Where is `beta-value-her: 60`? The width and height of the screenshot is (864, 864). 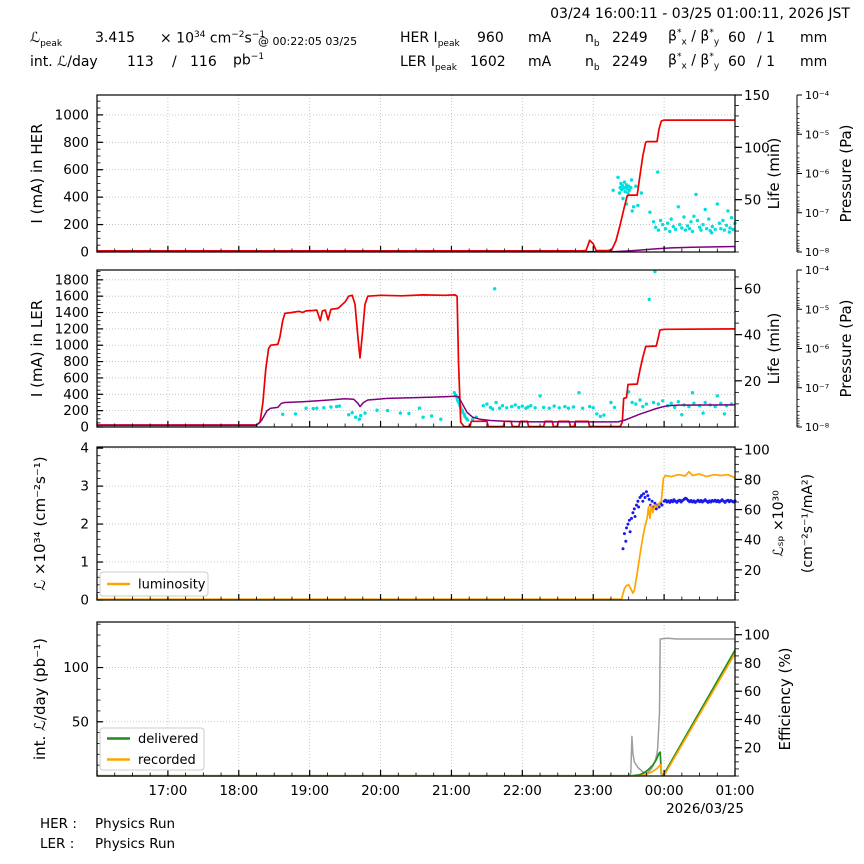
beta-value-her: 60 is located at coordinates (737, 38).